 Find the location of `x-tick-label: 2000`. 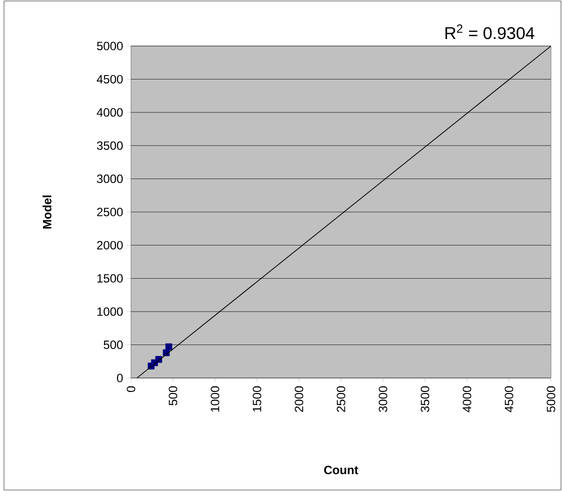

x-tick-label: 2000 is located at coordinates (299, 399).